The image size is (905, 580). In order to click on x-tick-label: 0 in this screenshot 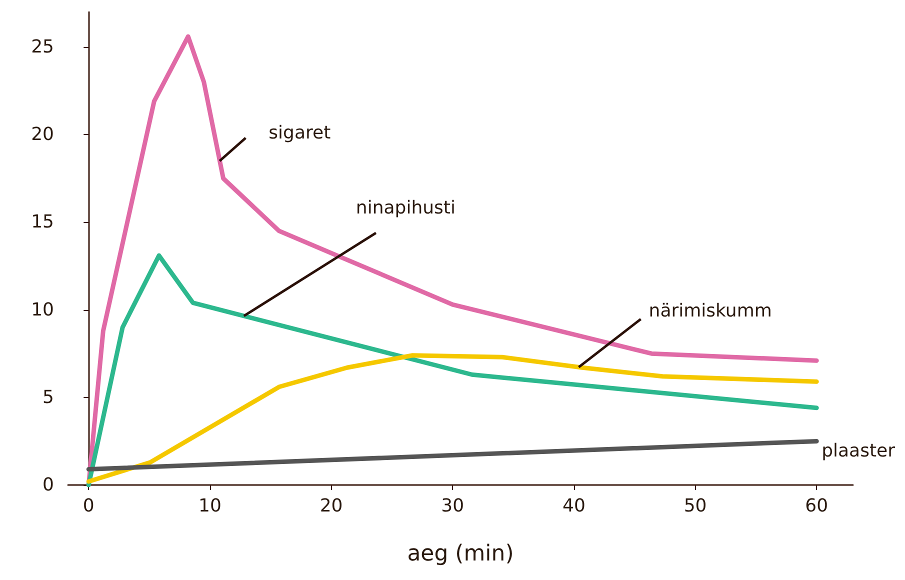, I will do `click(88, 506)`.